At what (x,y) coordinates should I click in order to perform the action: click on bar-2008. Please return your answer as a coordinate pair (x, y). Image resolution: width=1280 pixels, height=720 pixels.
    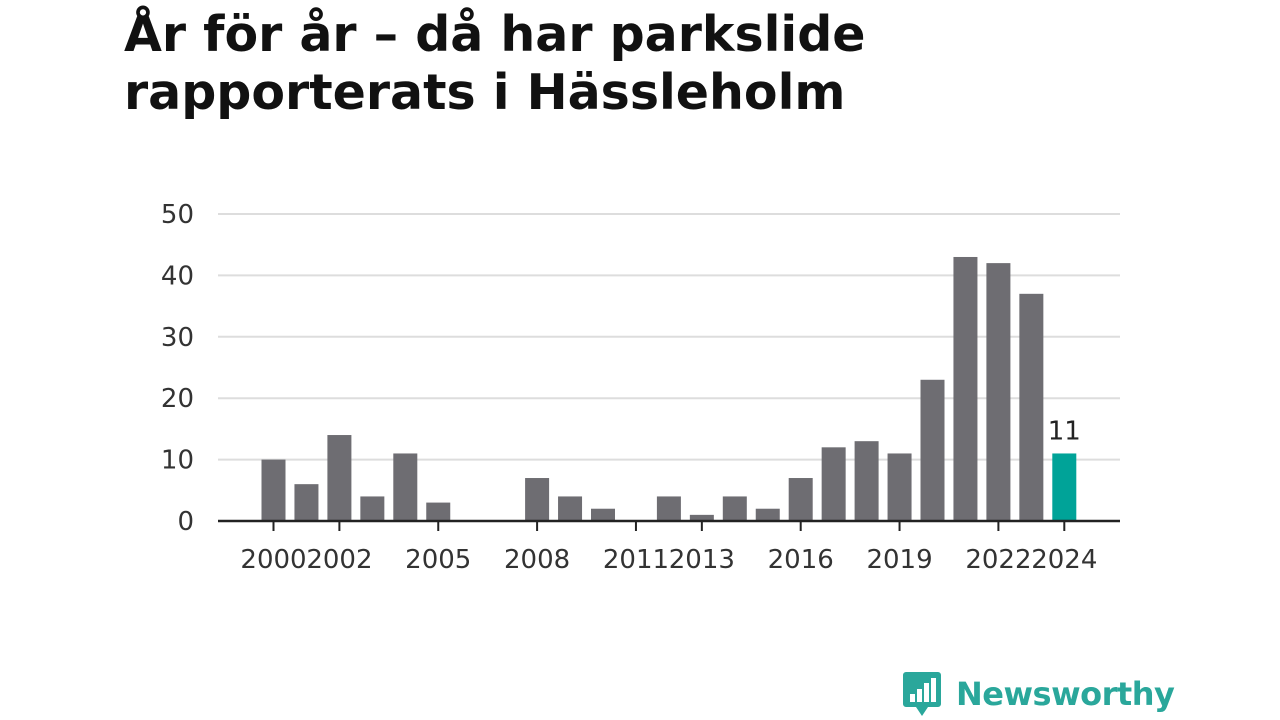
    Looking at the image, I should click on (537, 499).